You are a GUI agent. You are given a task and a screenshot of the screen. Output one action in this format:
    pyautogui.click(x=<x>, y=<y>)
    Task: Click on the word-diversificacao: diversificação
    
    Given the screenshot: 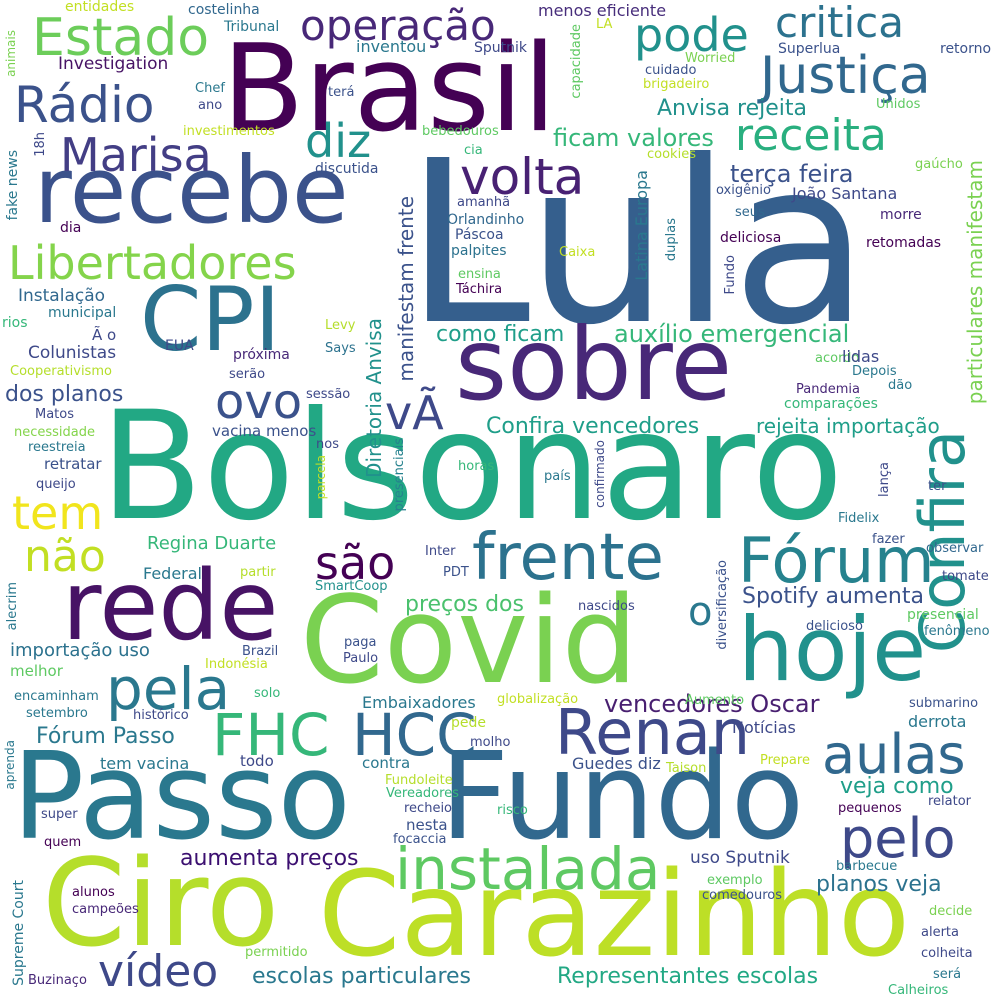 What is the action you would take?
    pyautogui.click(x=722, y=605)
    